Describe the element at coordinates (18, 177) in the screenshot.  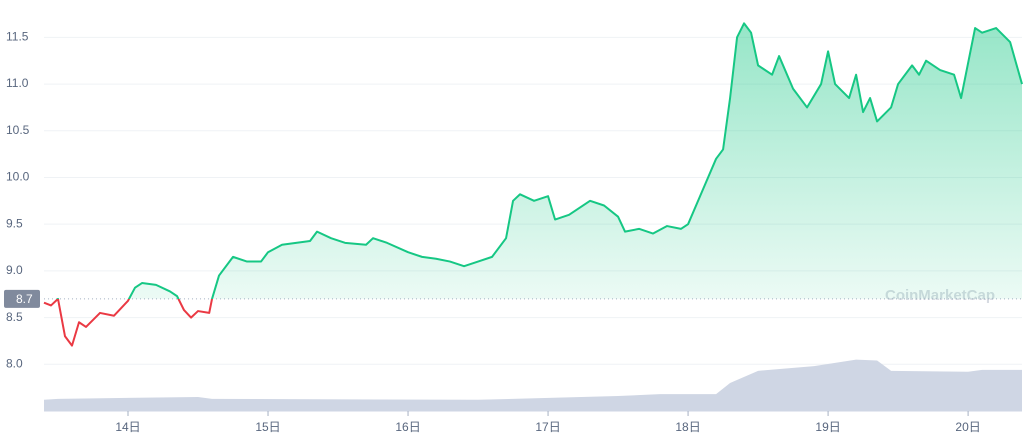
I see `y-tick-label: 10.0` at that location.